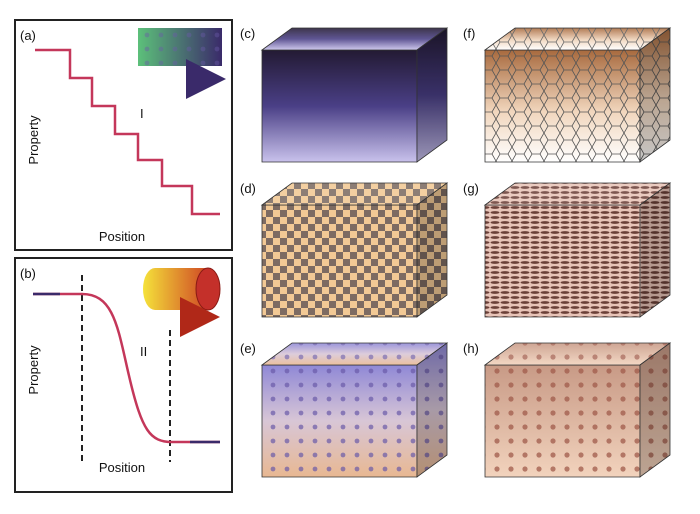 The height and width of the screenshot is (514, 700). I want to click on panel-label: (e), so click(248, 348).